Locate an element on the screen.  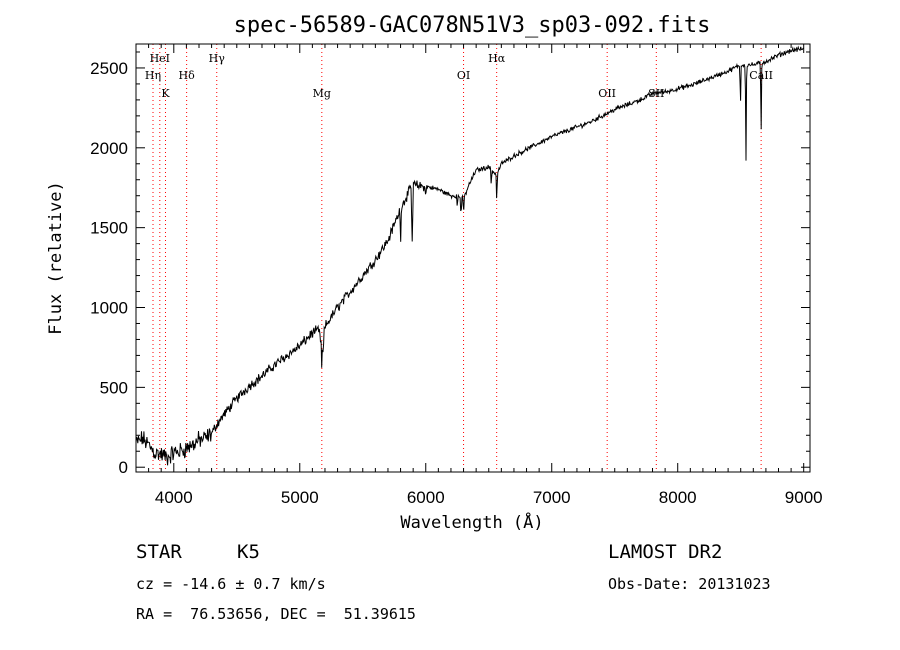
x-tick-label: 9000 is located at coordinates (804, 497).